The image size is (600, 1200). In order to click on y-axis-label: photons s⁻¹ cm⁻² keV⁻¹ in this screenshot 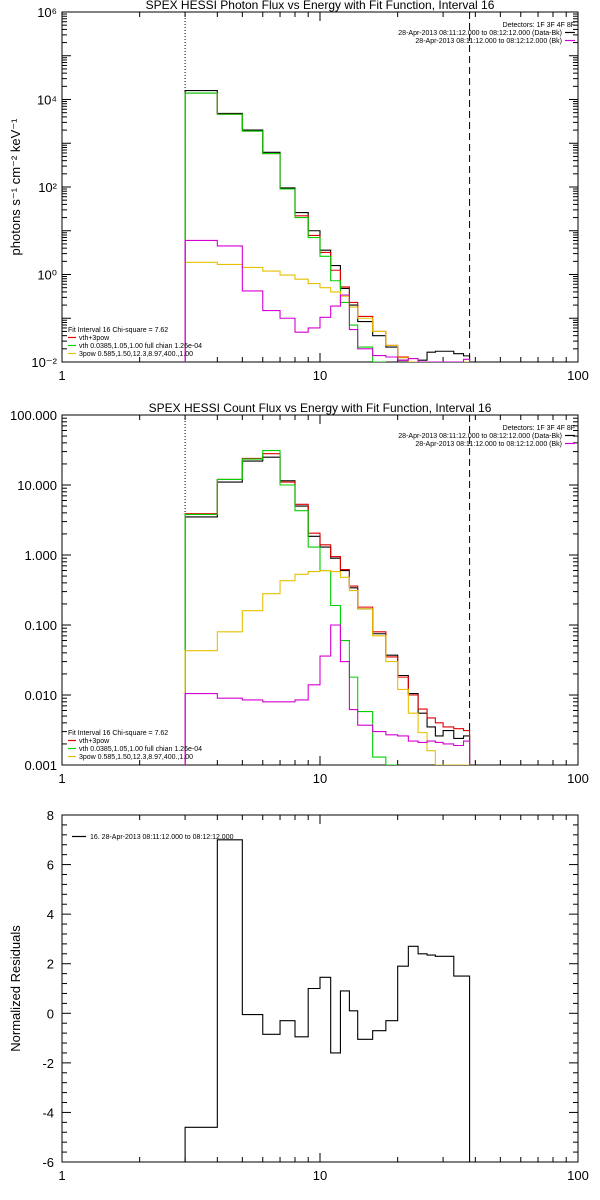, I will do `click(15, 187)`.